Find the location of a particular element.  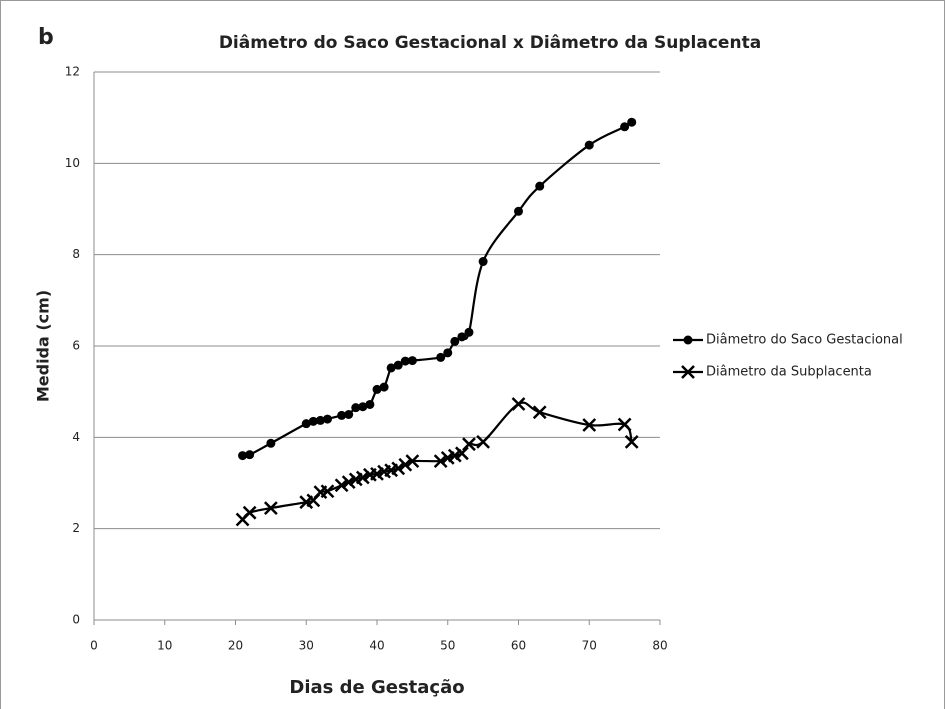

x-tick-label: 50 is located at coordinates (447, 646).